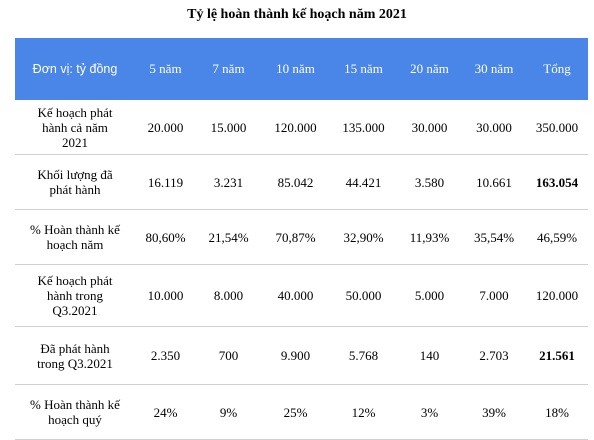 The image size is (594, 440). I want to click on table-cell: 163.054, so click(557, 182).